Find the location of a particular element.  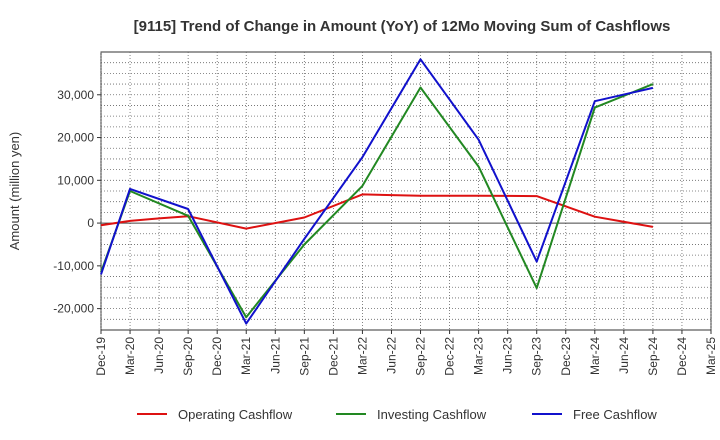

x-tick-label: Sep-21 is located at coordinates (304, 356).